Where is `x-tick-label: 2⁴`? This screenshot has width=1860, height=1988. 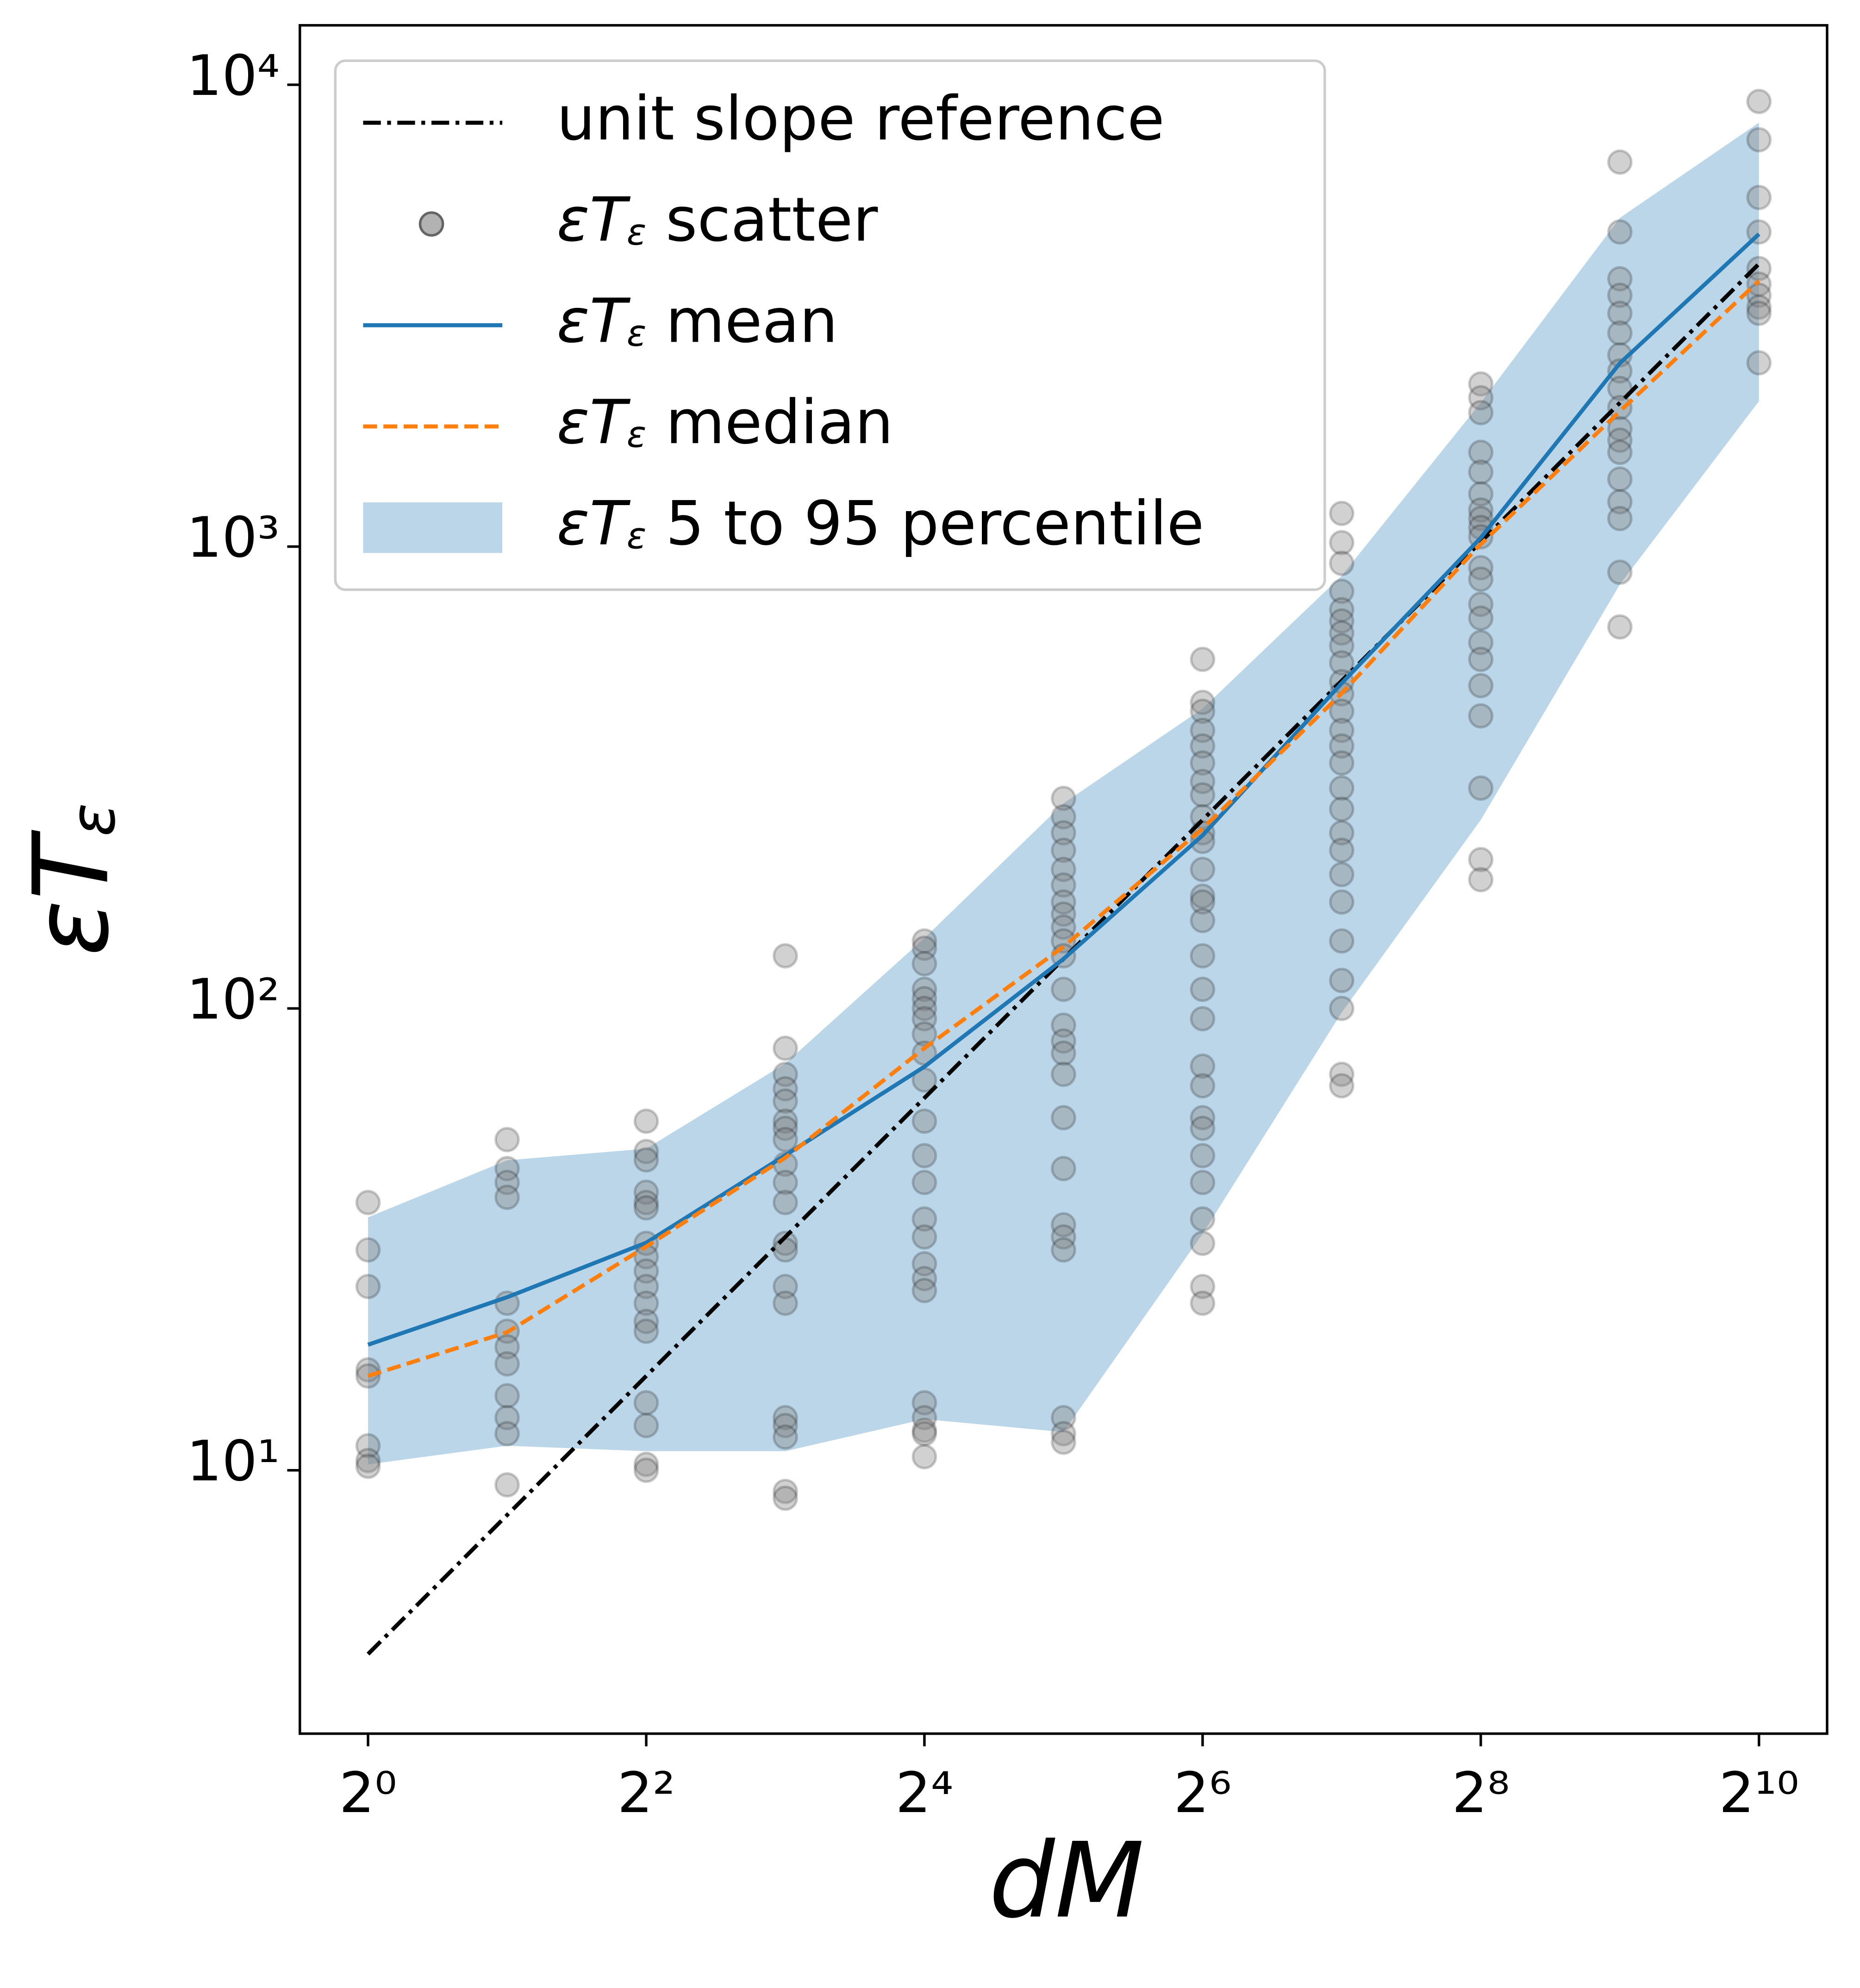
x-tick-label: 2⁴ is located at coordinates (925, 1793).